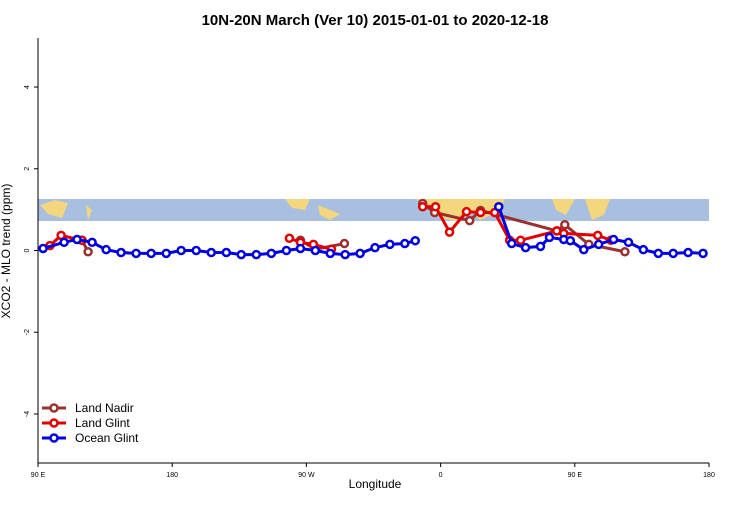 The width and height of the screenshot is (750, 505). Describe the element at coordinates (441, 475) in the screenshot. I see `x-tick-label: 0` at that location.